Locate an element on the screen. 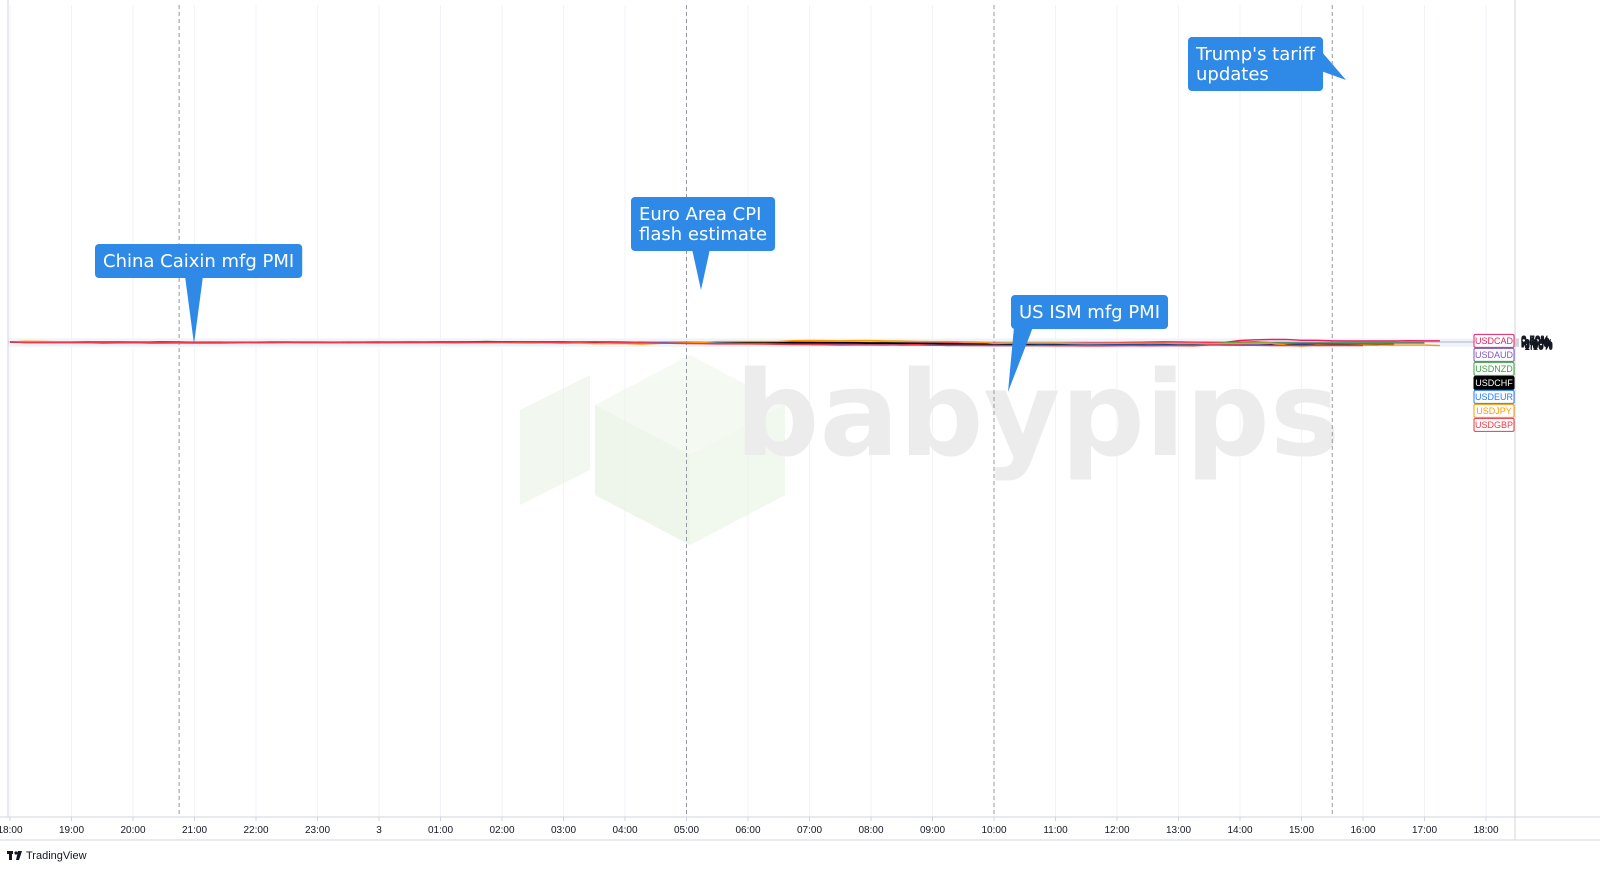 The height and width of the screenshot is (887, 1600). callout-text: China Caixin mfg PMI is located at coordinates (198, 261).